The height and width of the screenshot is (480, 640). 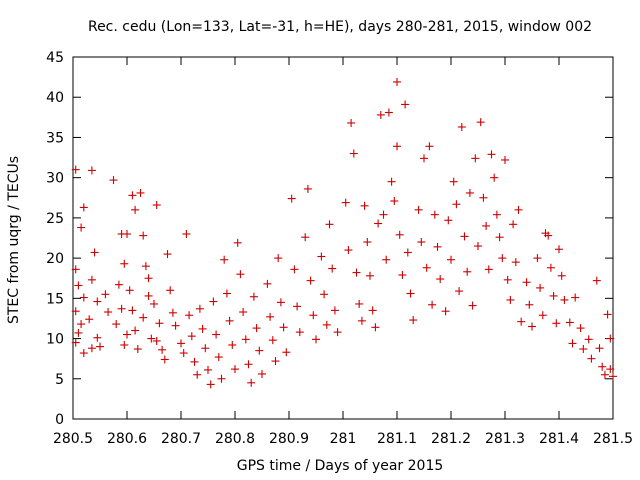 What do you see at coordinates (343, 439) in the screenshot?
I see `x-tick-label: 281` at bounding box center [343, 439].